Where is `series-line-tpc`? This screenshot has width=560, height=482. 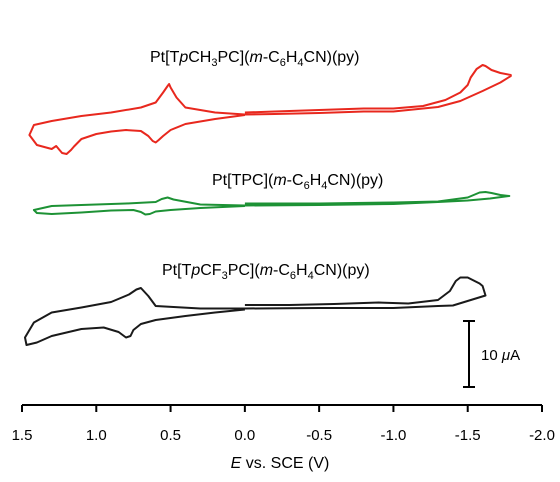 series-line-tpc is located at coordinates (271, 203).